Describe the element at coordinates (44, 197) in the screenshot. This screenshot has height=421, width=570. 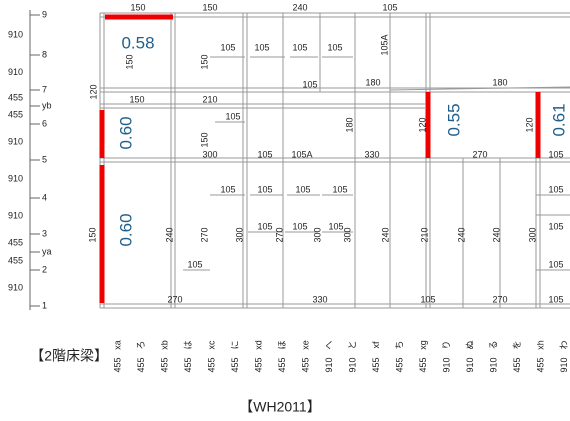
I see `row-label: 4` at that location.